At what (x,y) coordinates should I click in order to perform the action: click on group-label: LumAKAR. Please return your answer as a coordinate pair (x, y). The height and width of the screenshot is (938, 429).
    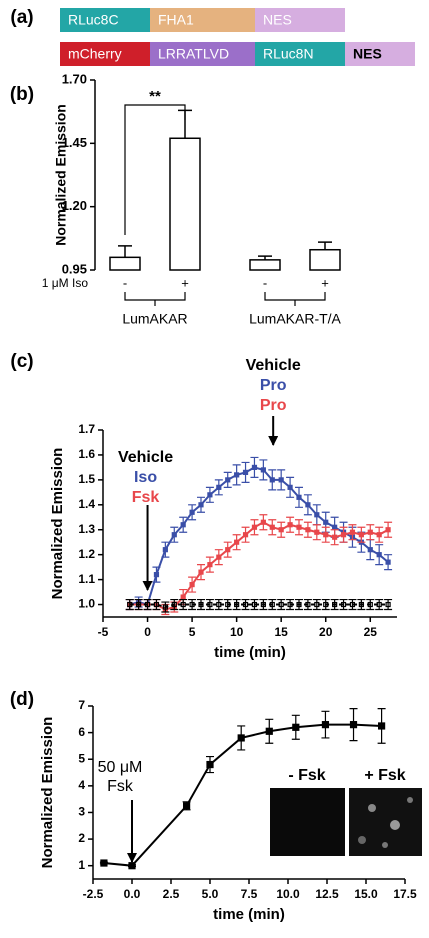
    Looking at the image, I should click on (154, 319).